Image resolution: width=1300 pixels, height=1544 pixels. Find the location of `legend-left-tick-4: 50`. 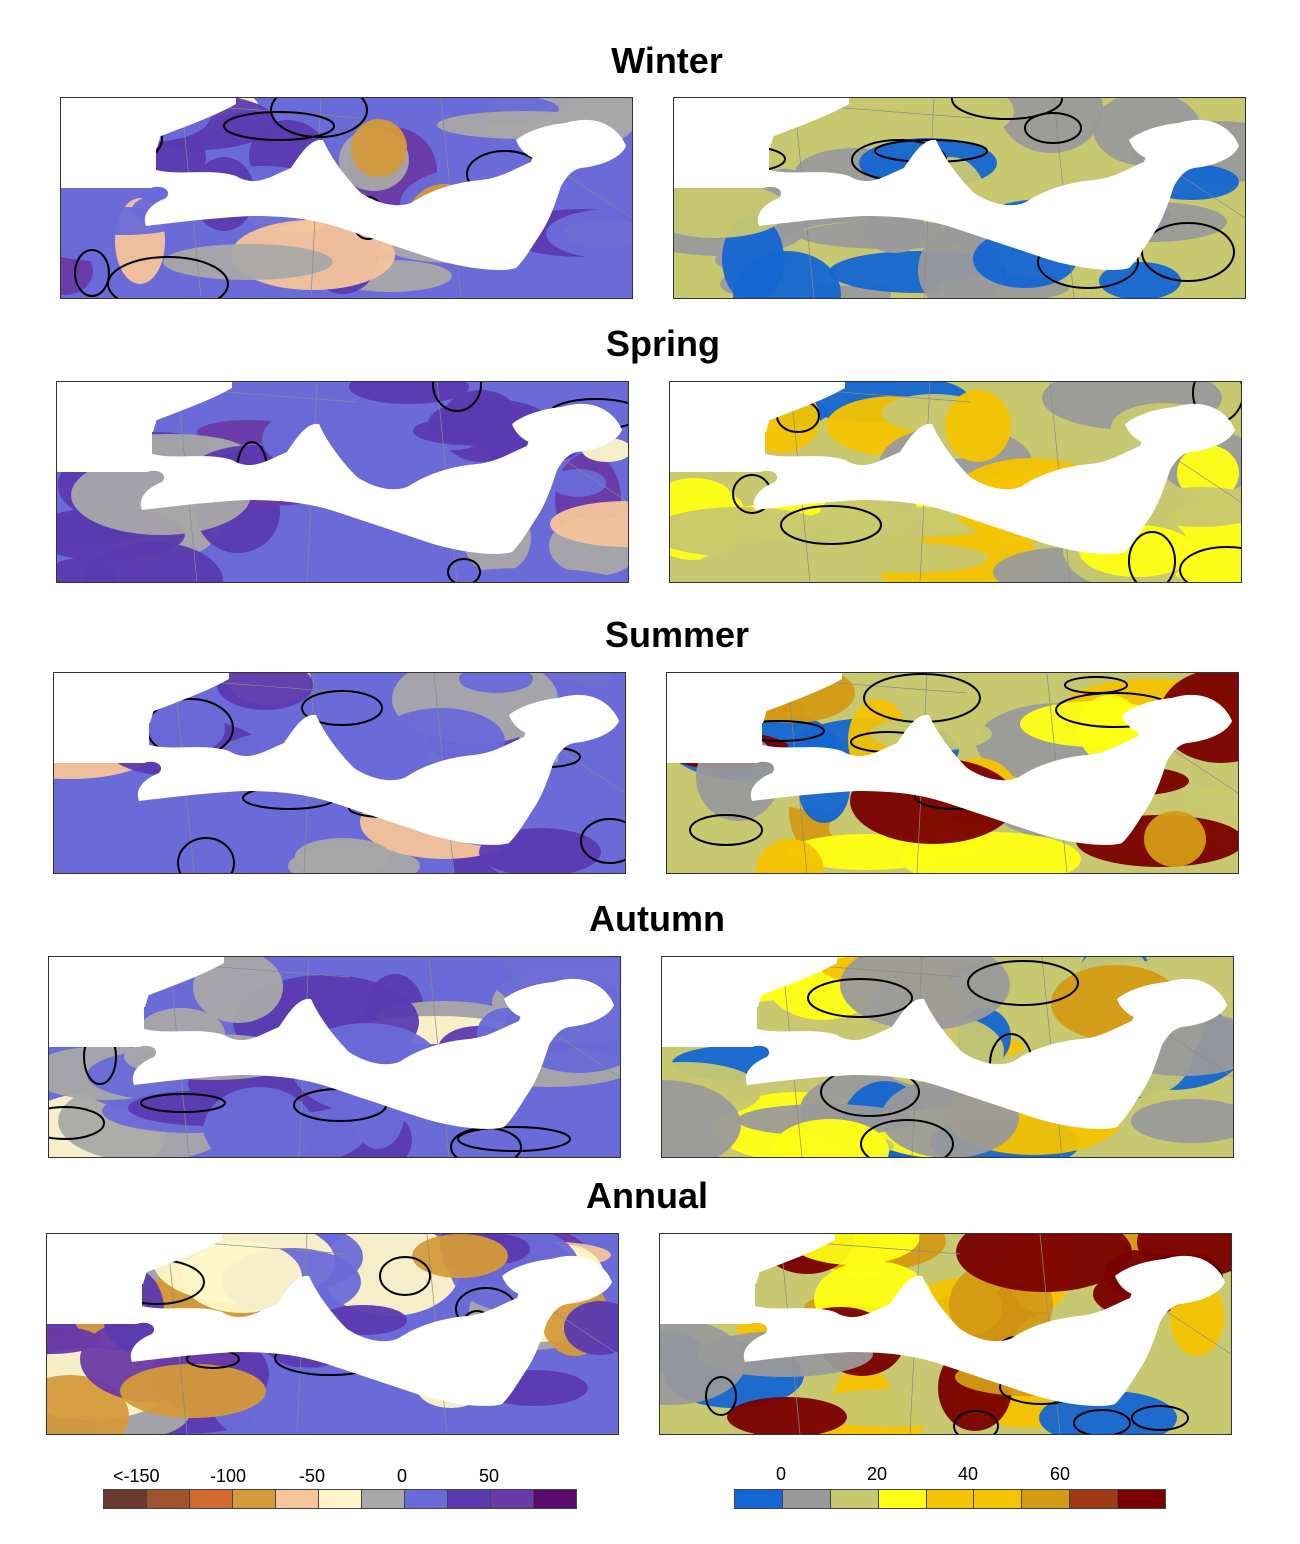

legend-left-tick-4: 50 is located at coordinates (489, 1476).